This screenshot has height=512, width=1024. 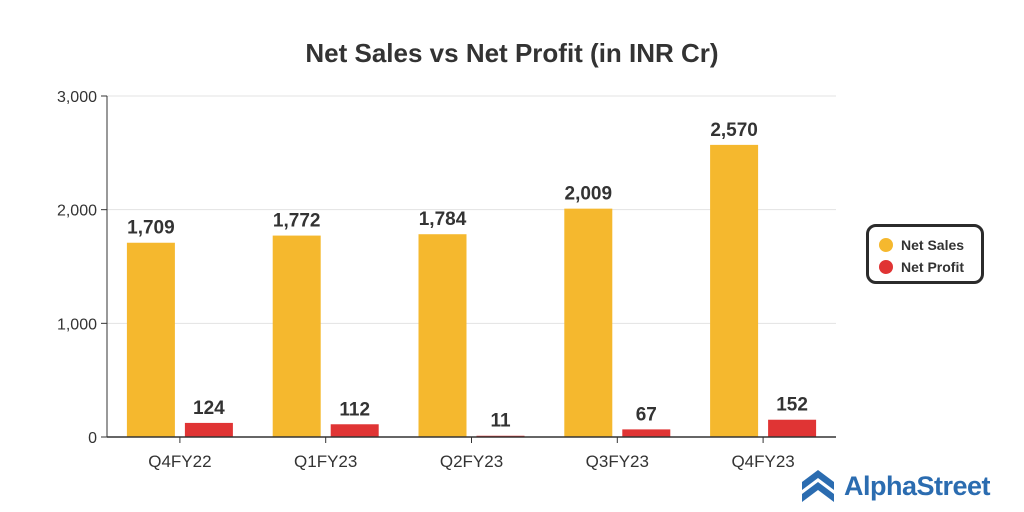 I want to click on x-axis: Q4FY22 Q1FY23 Q2FY23 Q3FY23 Q4FY23, so click(x=471, y=453).